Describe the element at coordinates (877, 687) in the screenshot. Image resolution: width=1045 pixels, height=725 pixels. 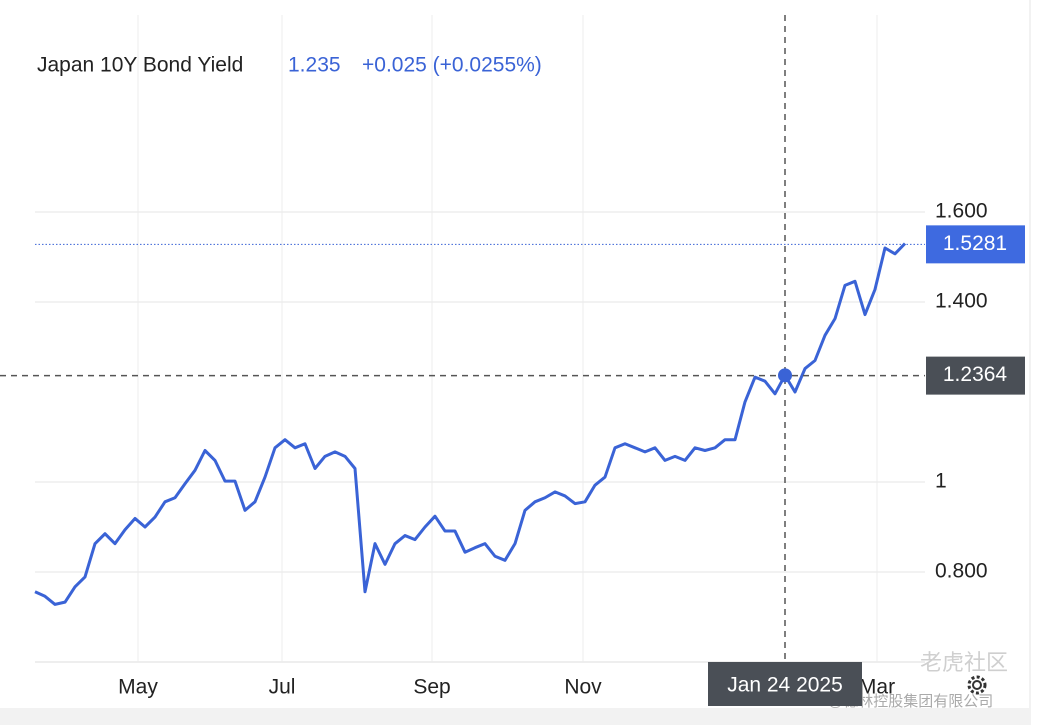
I see `x-tick-label: Mar` at that location.